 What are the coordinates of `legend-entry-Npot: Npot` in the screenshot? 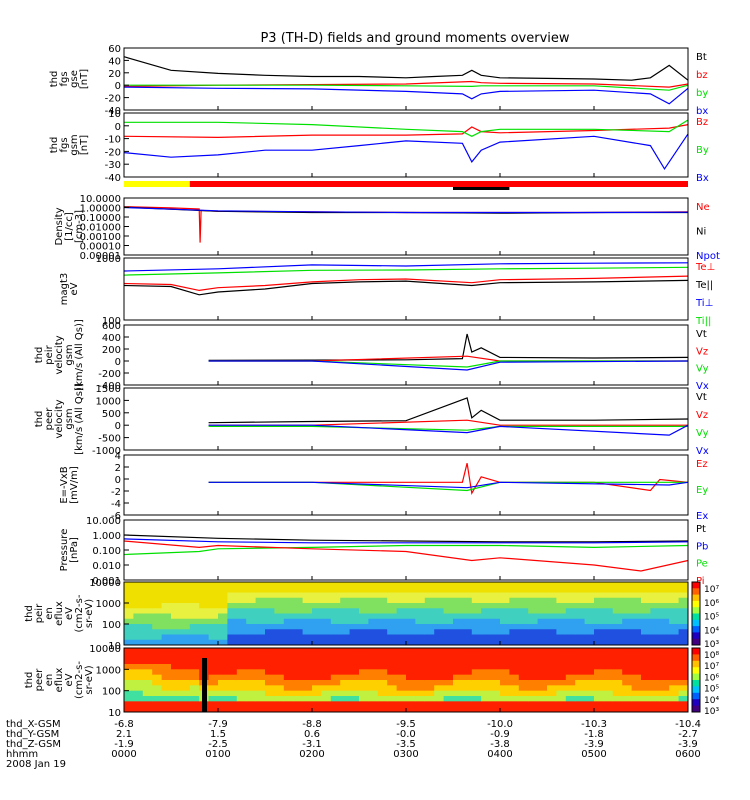 It's located at (708, 256).